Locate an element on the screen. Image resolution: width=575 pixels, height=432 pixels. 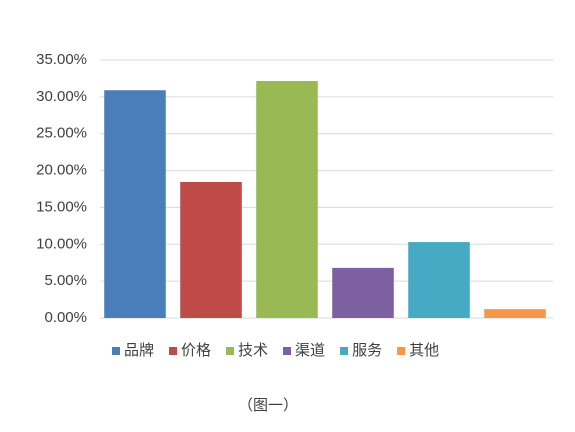
legend-label: 其他 is located at coordinates (424, 350).